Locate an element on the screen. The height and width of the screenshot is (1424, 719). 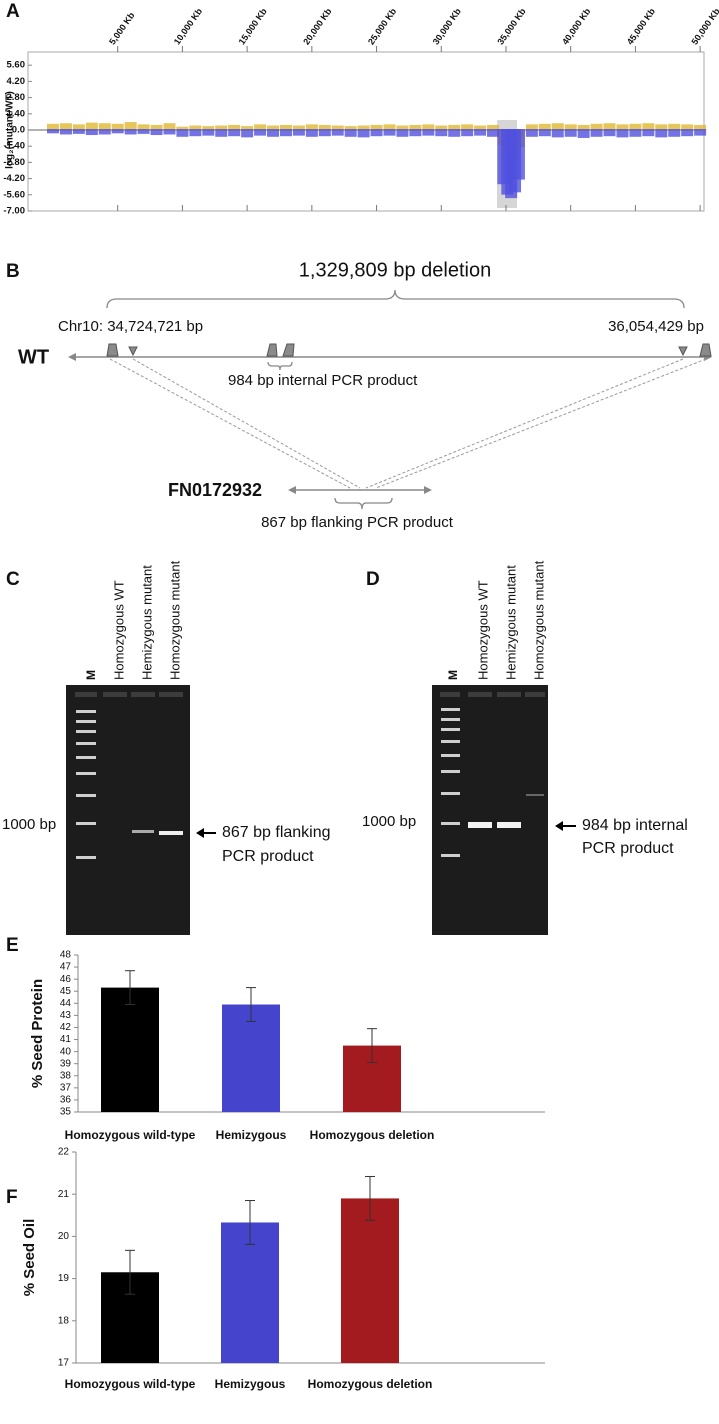
x-tick-label: 45,000 Kb is located at coordinates (641, 26).